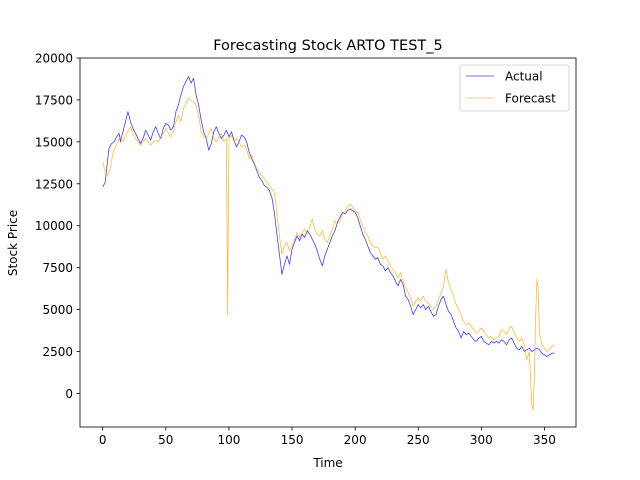 The width and height of the screenshot is (640, 480). I want to click on y-tick-label: 10000, so click(54, 226).